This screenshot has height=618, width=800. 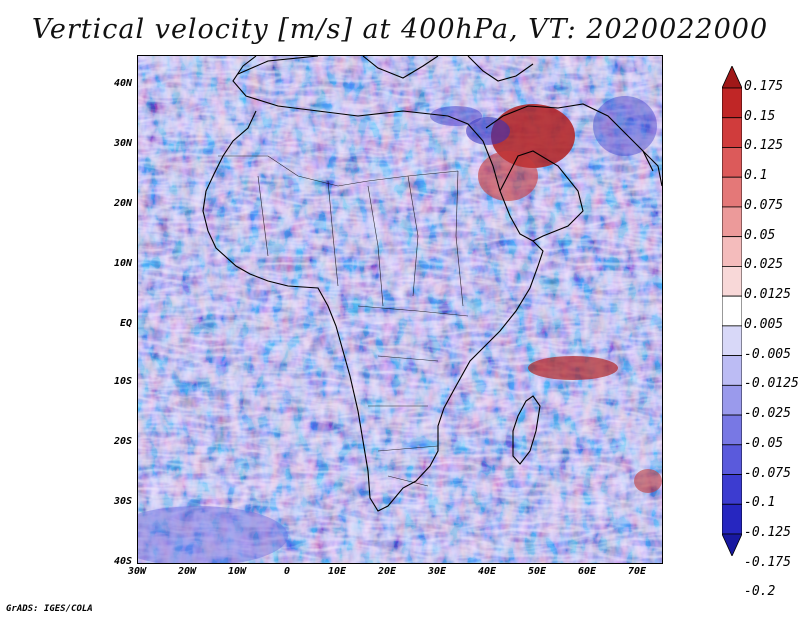 What do you see at coordinates (767, 414) in the screenshot?
I see `colorbar-label: -0.025` at bounding box center [767, 414].